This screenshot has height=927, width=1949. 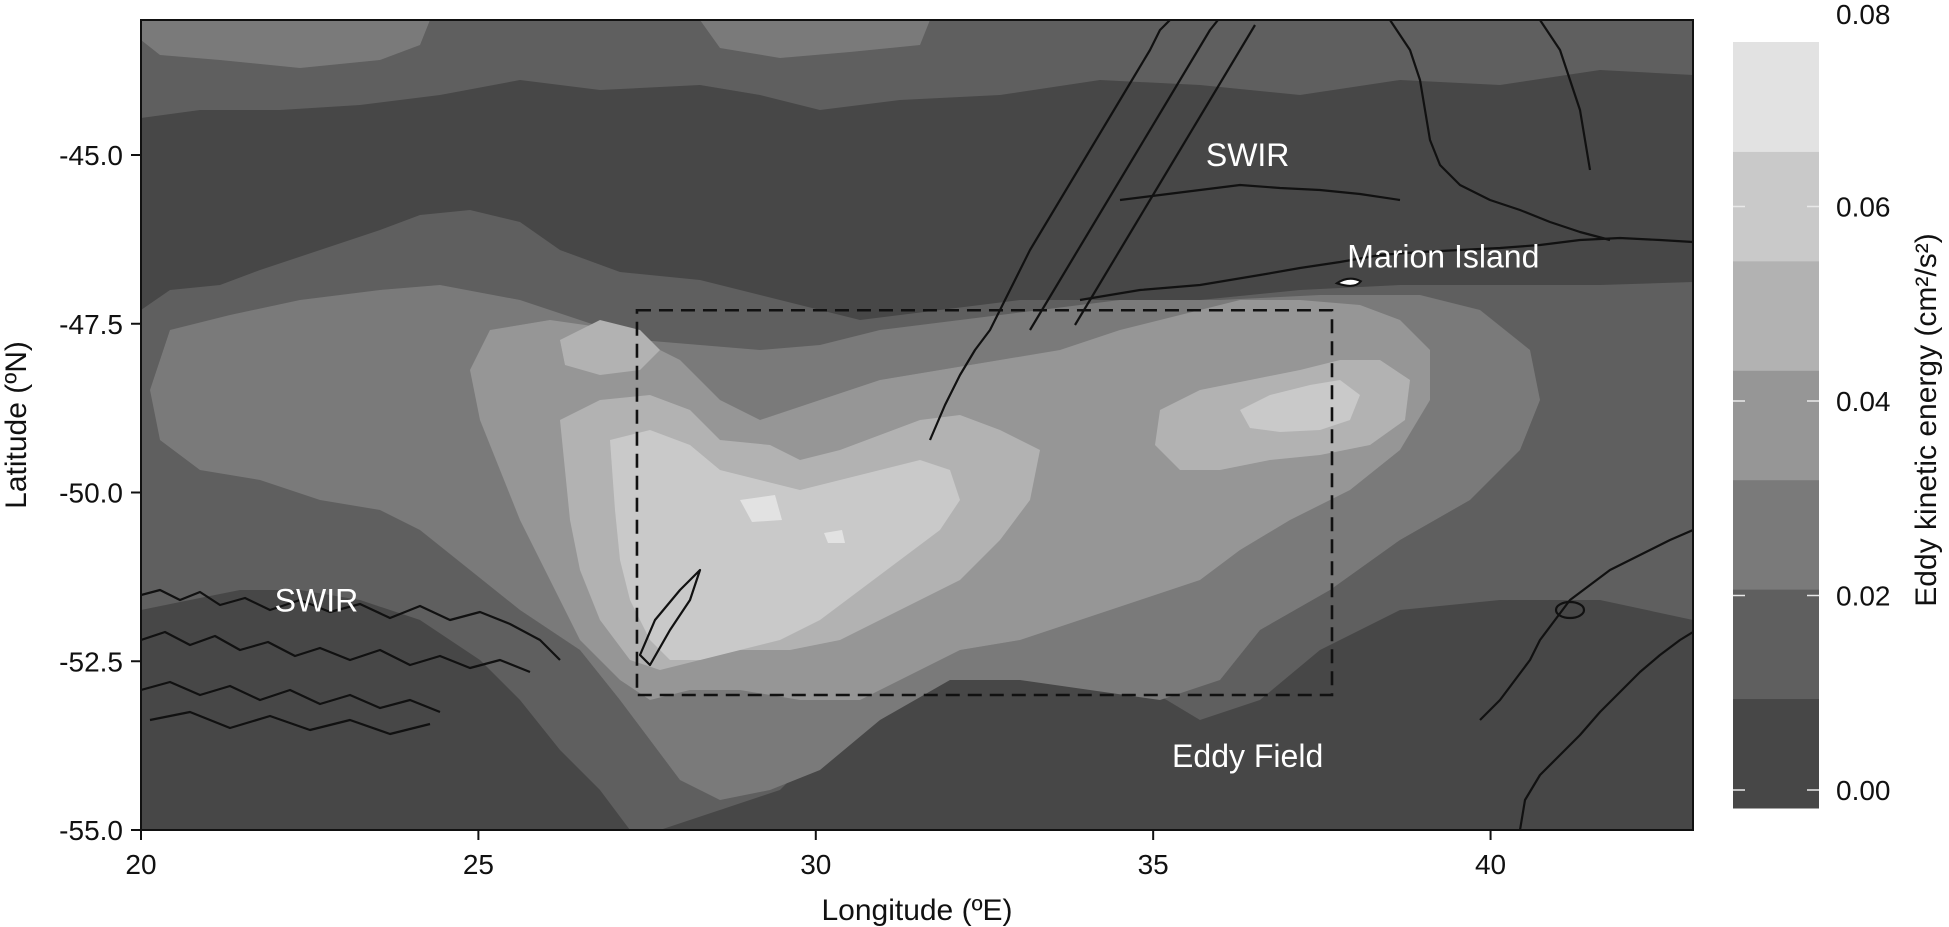 What do you see at coordinates (1490, 864) in the screenshot?
I see `x-tick-label: 40` at bounding box center [1490, 864].